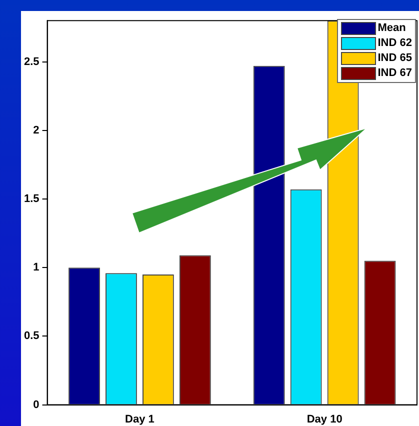 The width and height of the screenshot is (419, 426). Describe the element at coordinates (36, 130) in the screenshot. I see `y-tick-label: 2` at that location.